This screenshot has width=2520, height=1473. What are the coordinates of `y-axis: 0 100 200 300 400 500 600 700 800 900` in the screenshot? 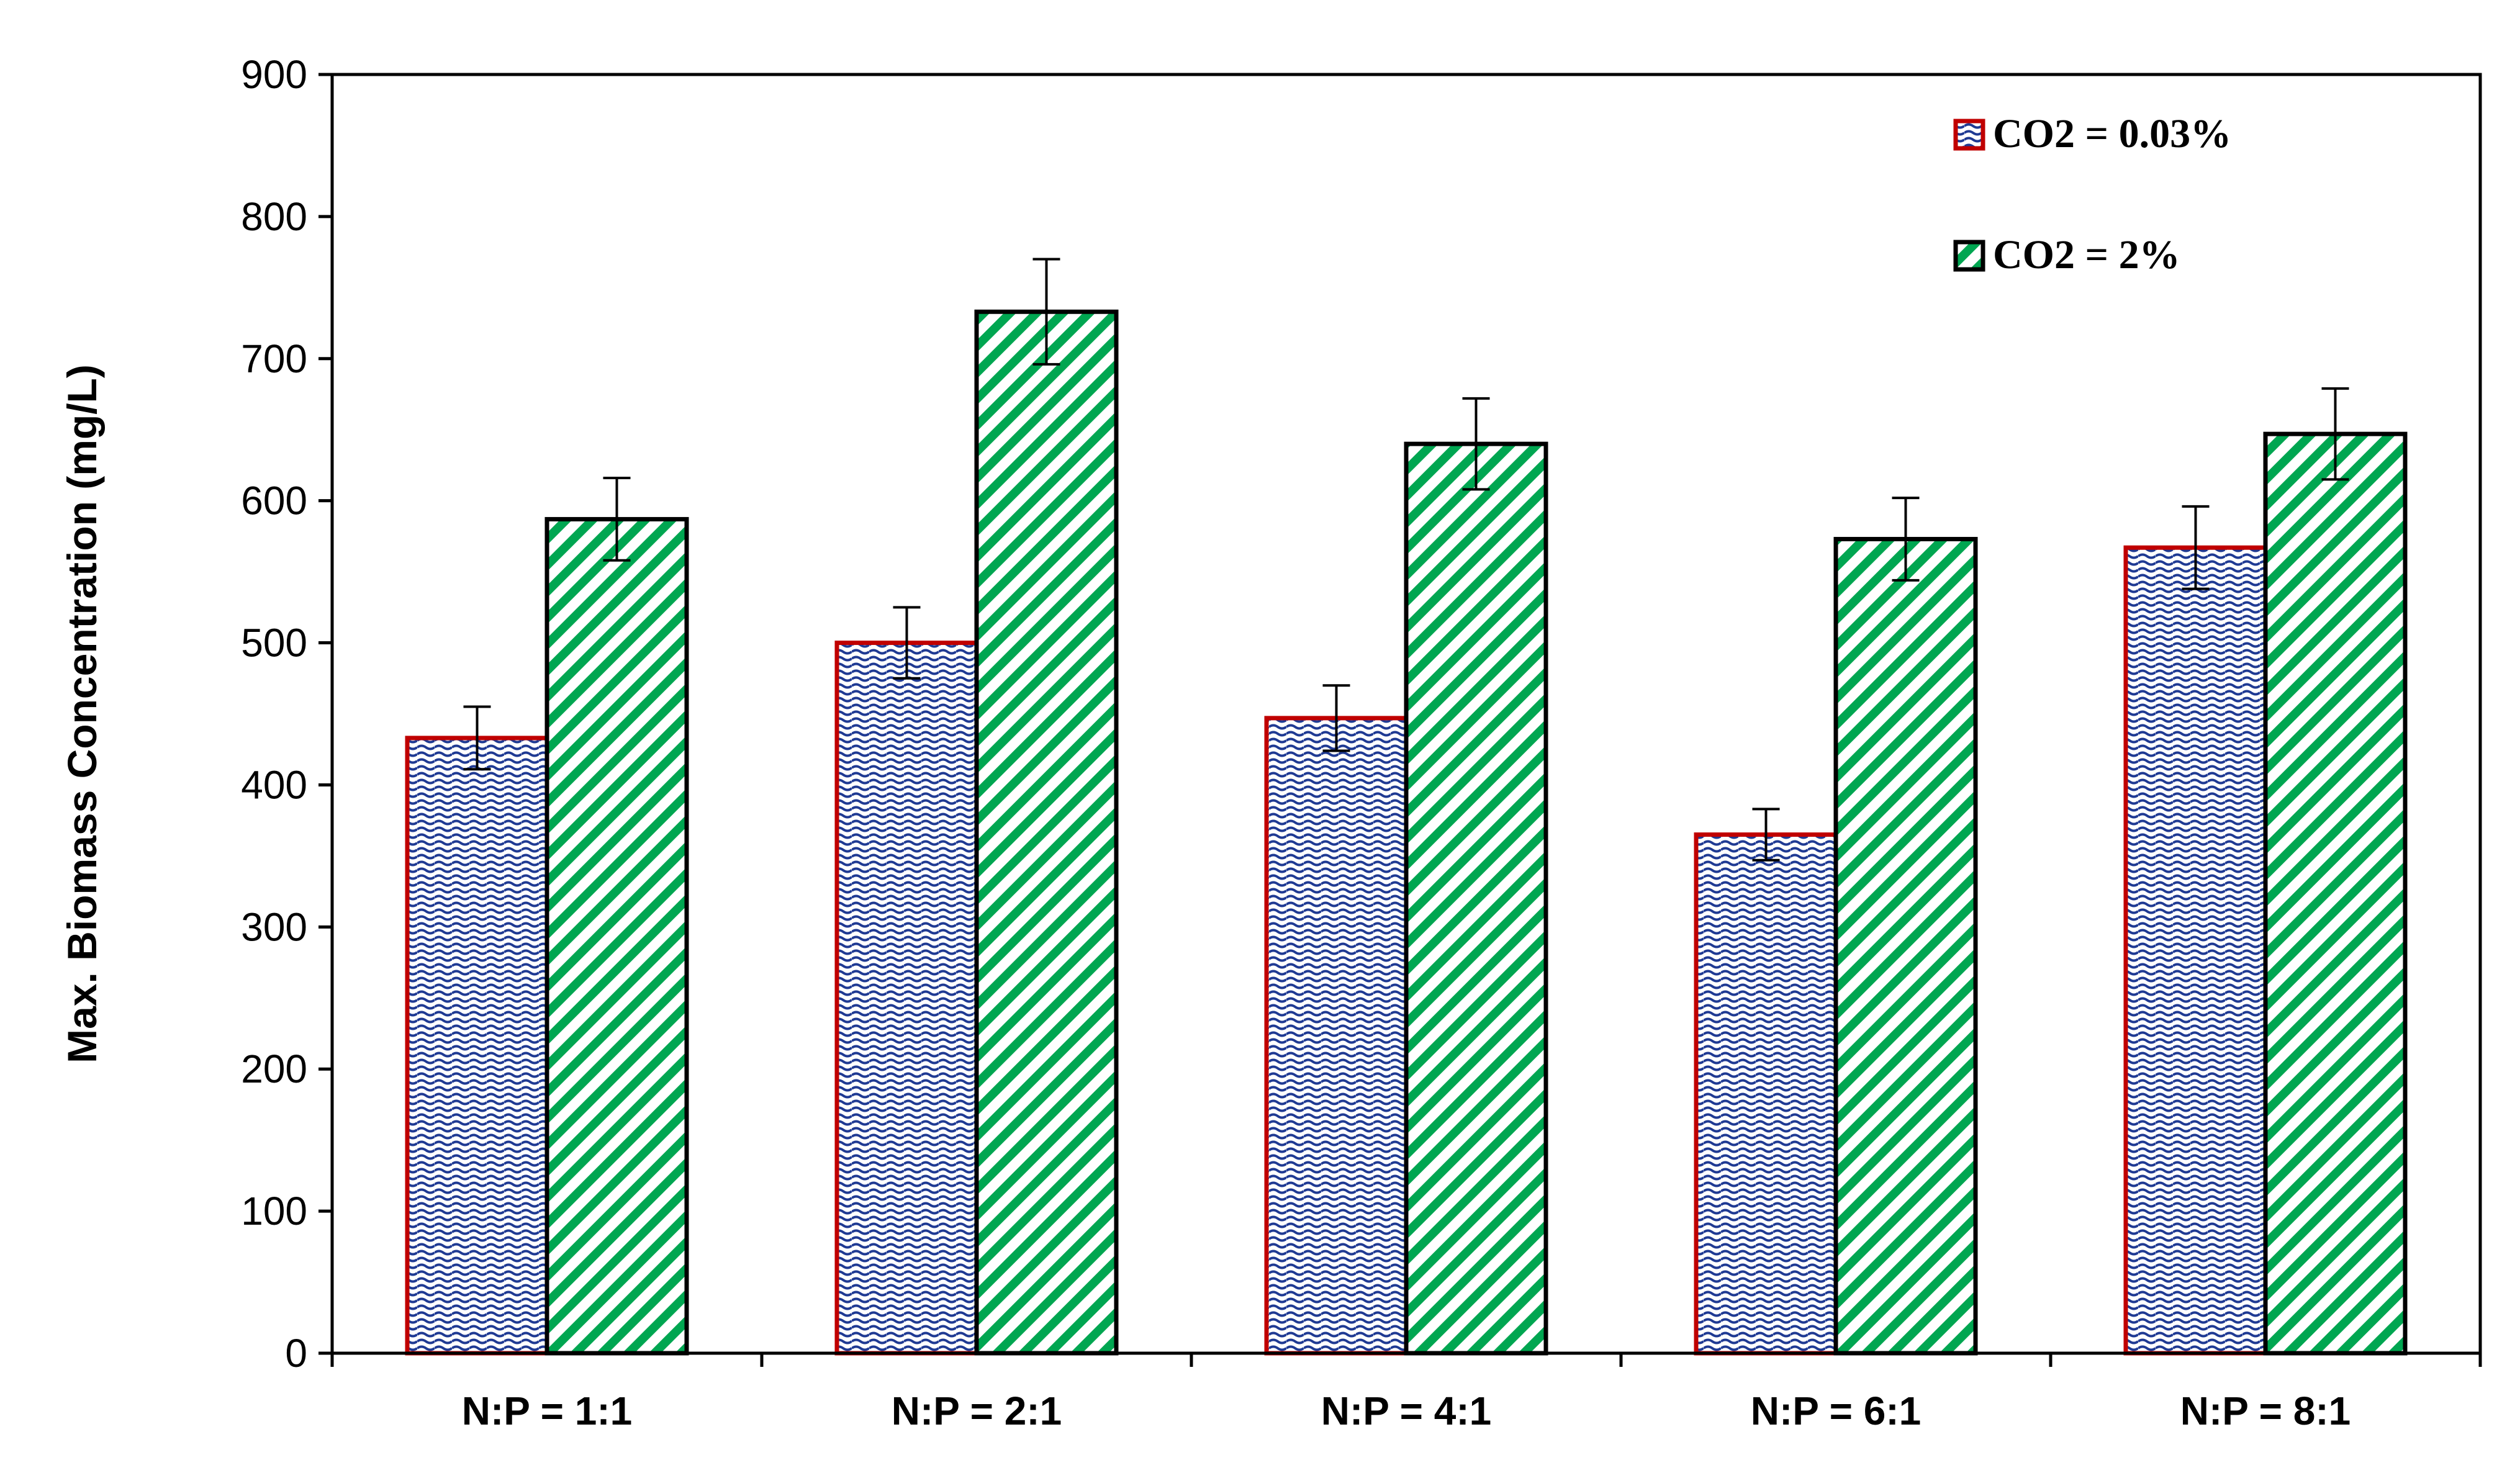 It's located at (286, 714).